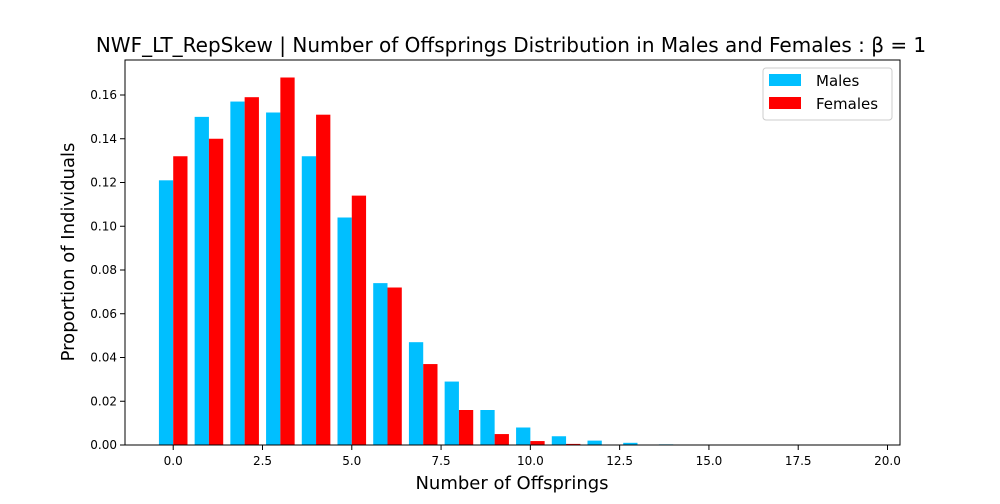 This screenshot has height=504, width=1000. Describe the element at coordinates (103, 95) in the screenshot. I see `y-tick-label: 0.16` at that location.